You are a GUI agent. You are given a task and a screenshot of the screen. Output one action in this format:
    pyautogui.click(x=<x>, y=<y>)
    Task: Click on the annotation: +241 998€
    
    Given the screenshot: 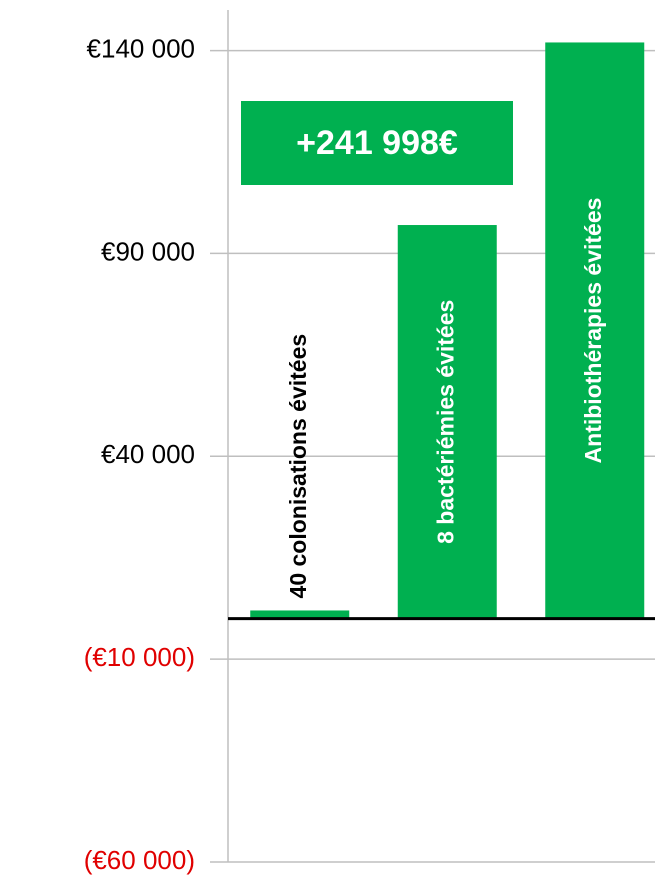 What is the action you would take?
    pyautogui.click(x=377, y=143)
    